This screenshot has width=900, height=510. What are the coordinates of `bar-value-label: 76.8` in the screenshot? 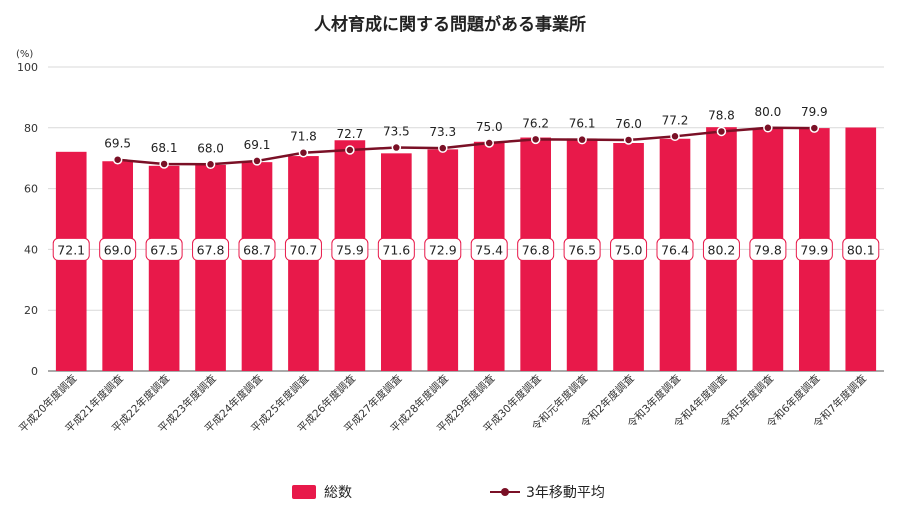 It's located at (536, 249).